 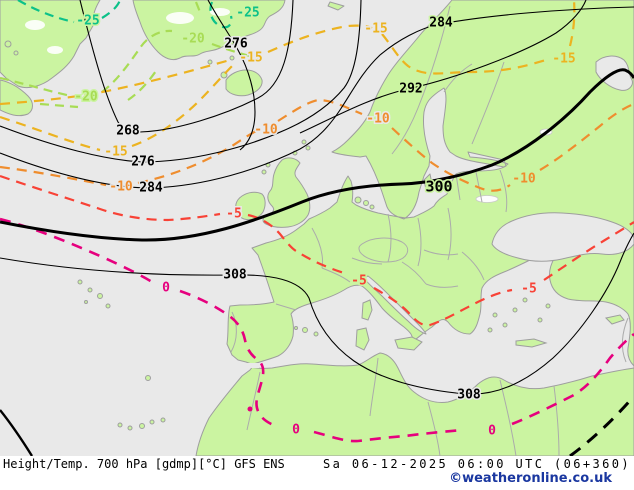 I want to click on copyright-line: ©weatheronline.co.uk, so click(x=317, y=478).